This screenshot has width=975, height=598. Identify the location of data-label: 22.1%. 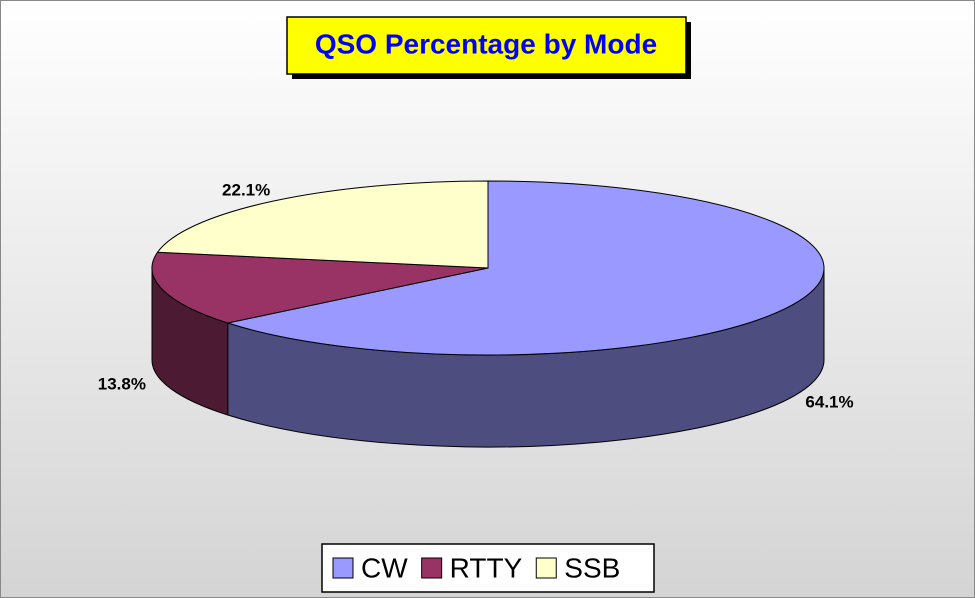
(246, 190).